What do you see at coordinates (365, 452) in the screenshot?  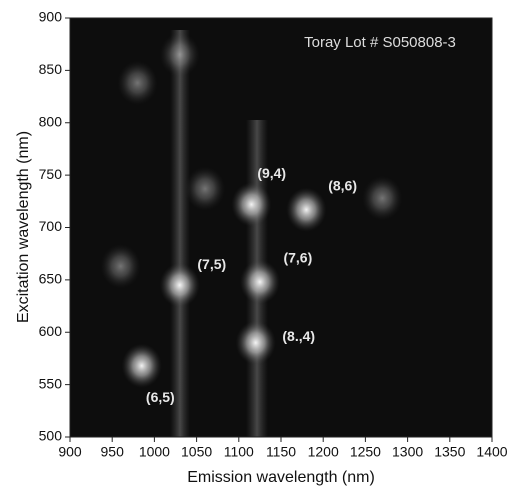 I see `x-tick-label: 1250` at bounding box center [365, 452].